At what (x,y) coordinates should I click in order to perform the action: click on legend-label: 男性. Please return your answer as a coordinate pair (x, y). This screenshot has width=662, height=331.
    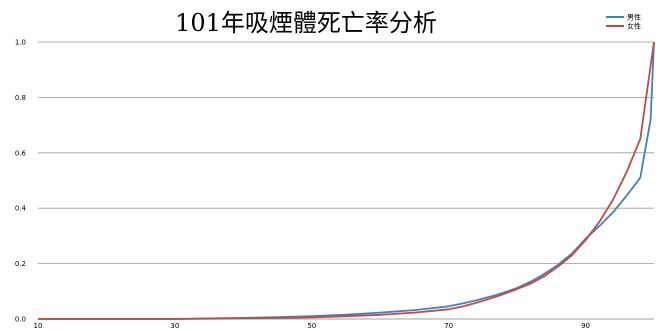
    Looking at the image, I should click on (634, 17).